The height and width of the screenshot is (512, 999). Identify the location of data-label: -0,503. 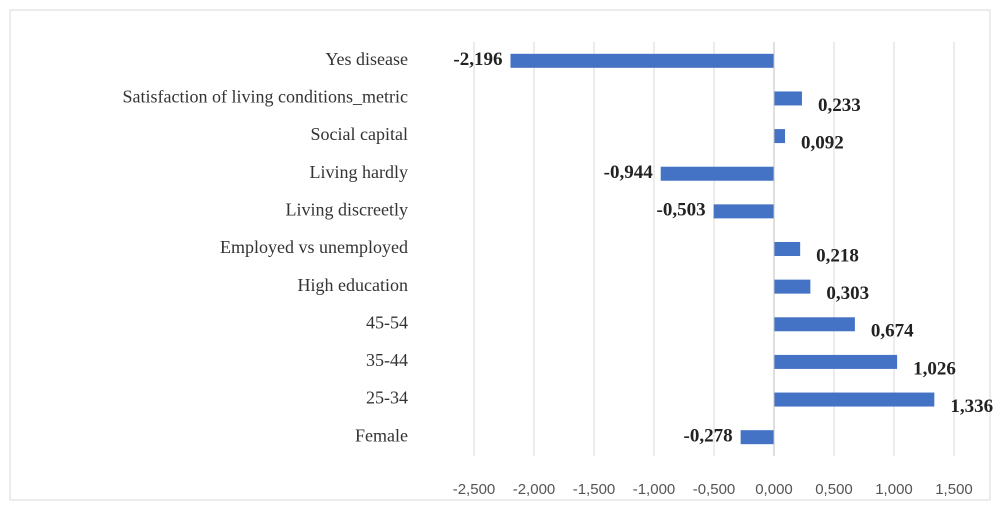
(681, 210).